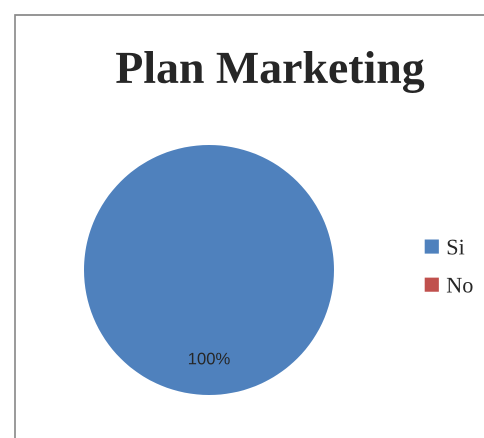  What do you see at coordinates (270, 72) in the screenshot?
I see `chart-title: Plan Marketing` at bounding box center [270, 72].